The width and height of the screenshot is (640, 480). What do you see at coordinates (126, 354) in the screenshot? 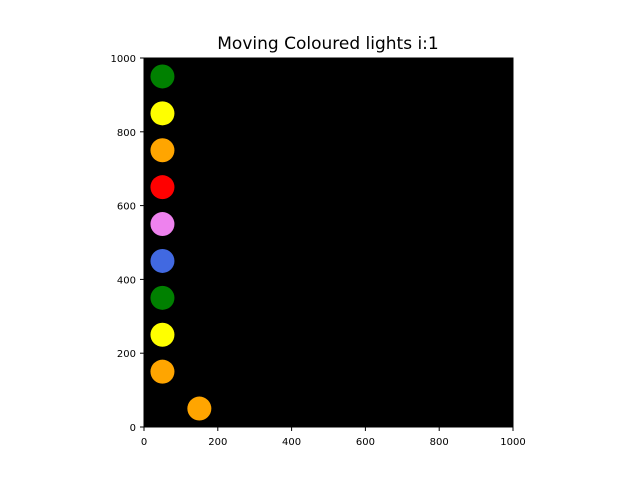
I see `y-tick-label-200: 200` at bounding box center [126, 354].